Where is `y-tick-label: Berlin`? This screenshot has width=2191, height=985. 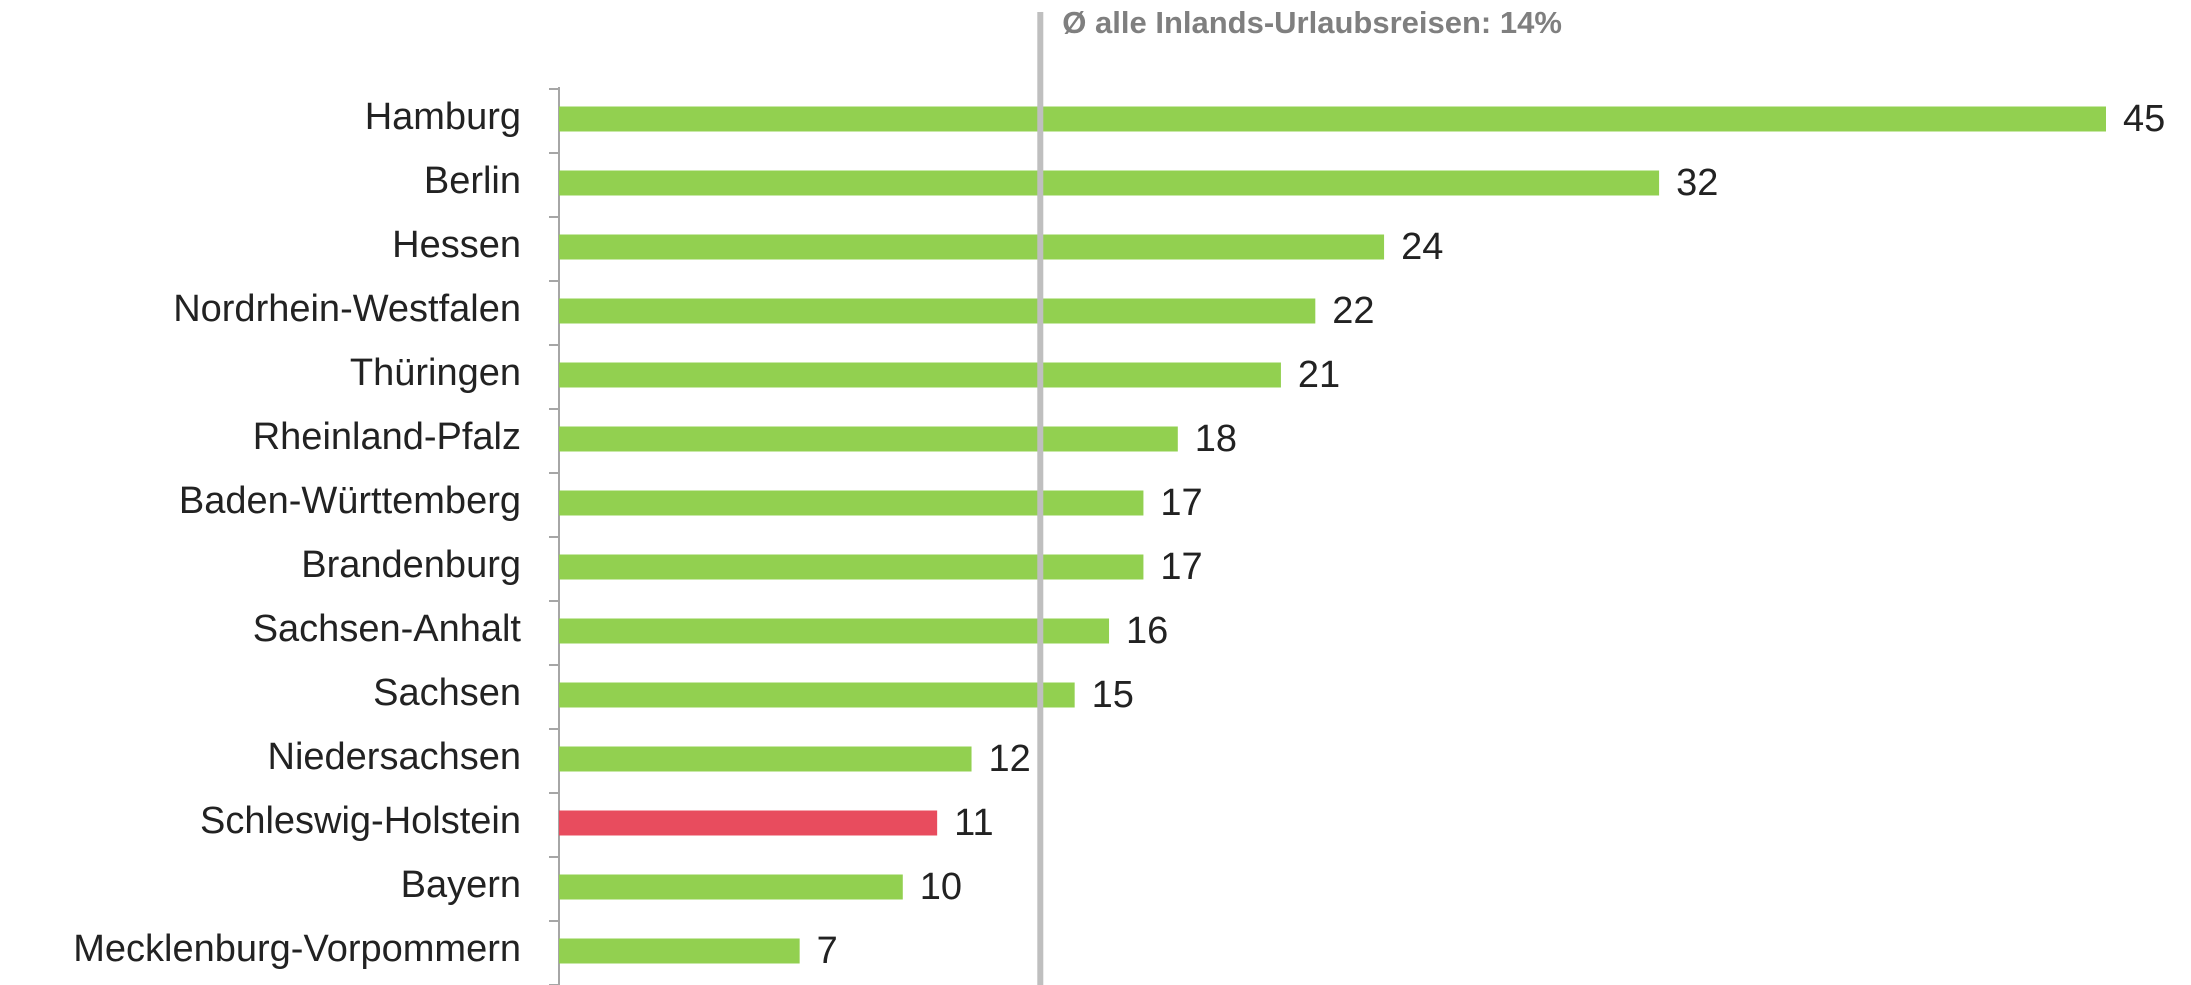
y-tick-label: Berlin is located at coordinates (472, 181).